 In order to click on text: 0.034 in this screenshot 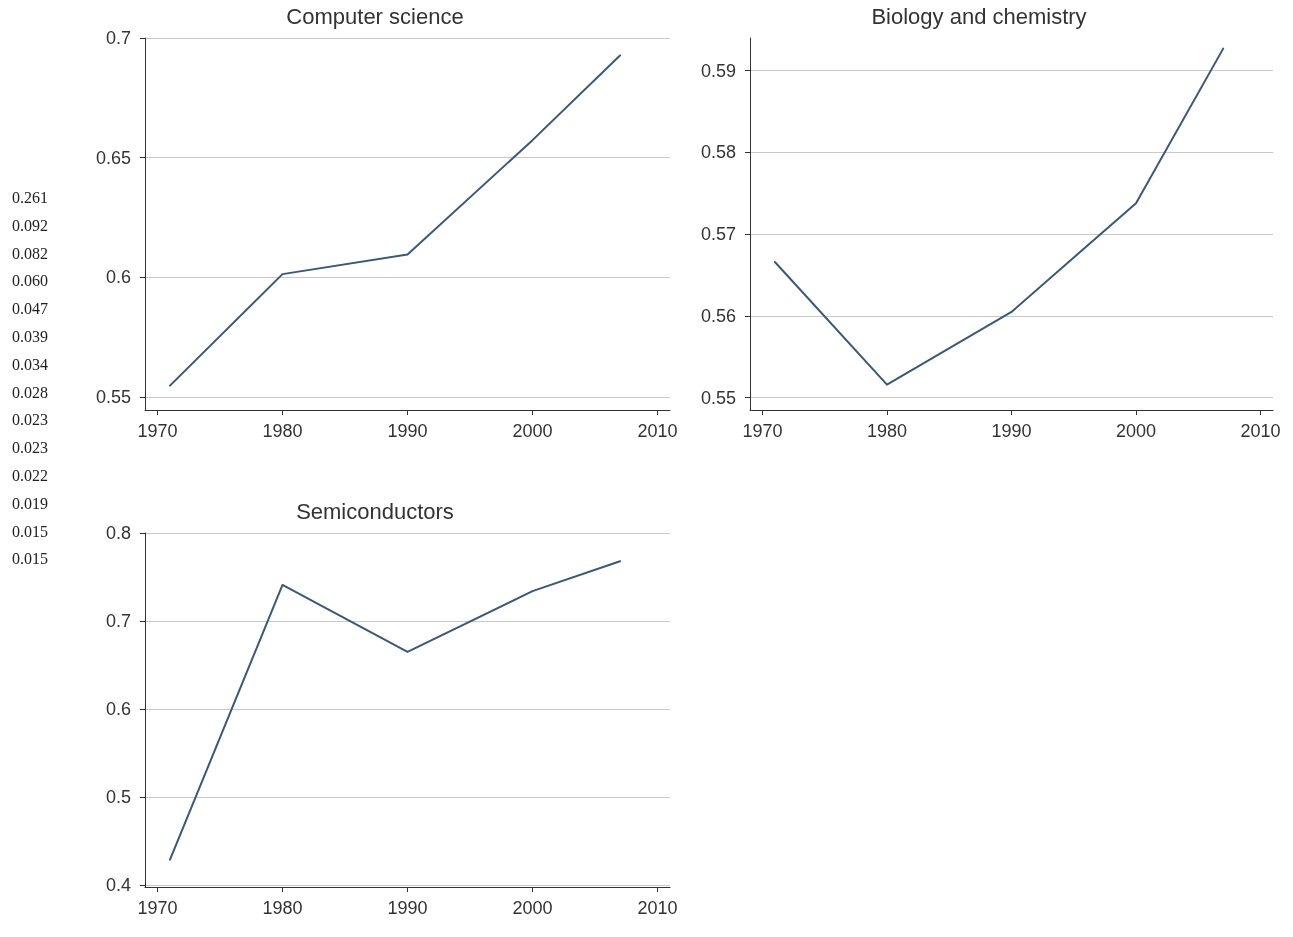, I will do `click(30, 364)`.